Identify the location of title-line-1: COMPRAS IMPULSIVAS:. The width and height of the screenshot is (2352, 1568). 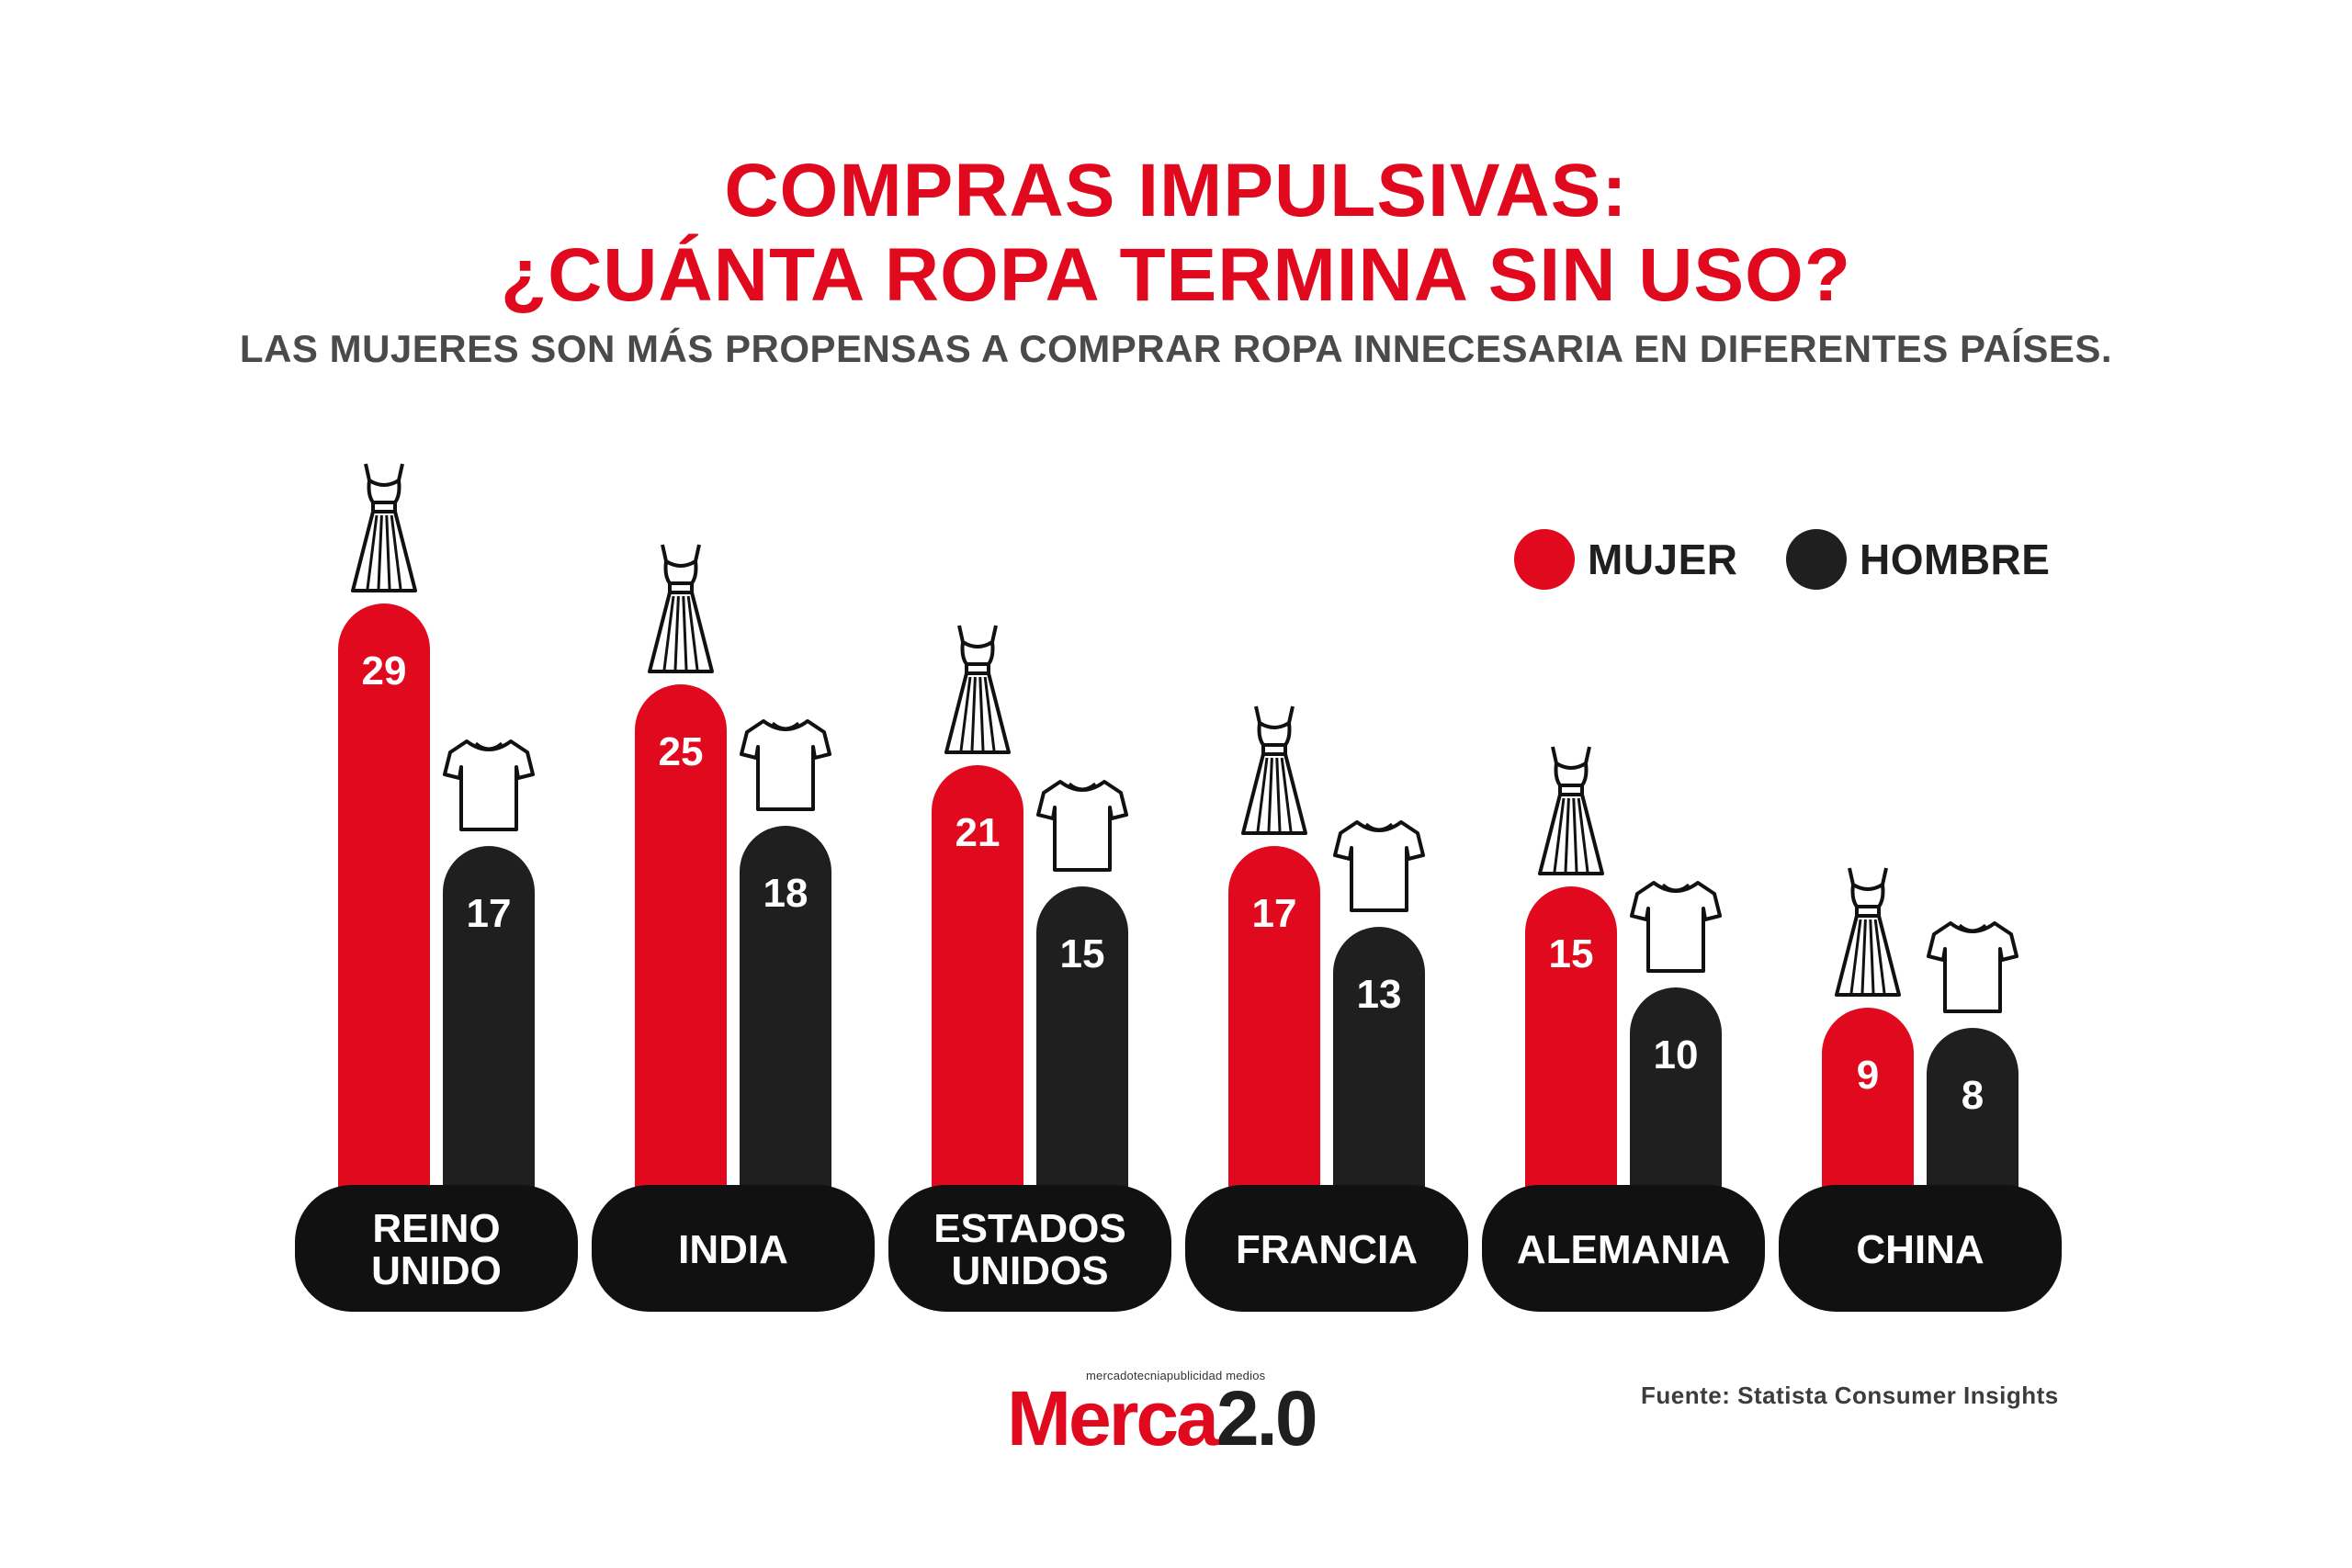
(1176, 191).